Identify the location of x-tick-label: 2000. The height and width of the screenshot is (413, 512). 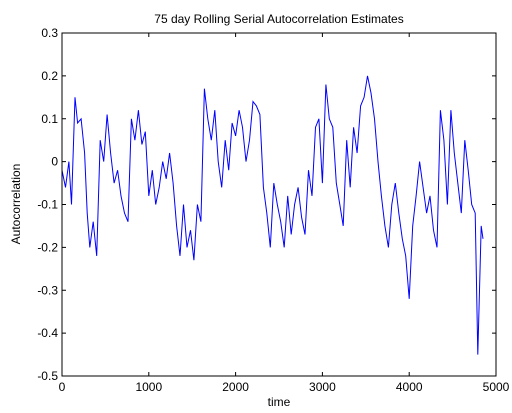
(235, 387).